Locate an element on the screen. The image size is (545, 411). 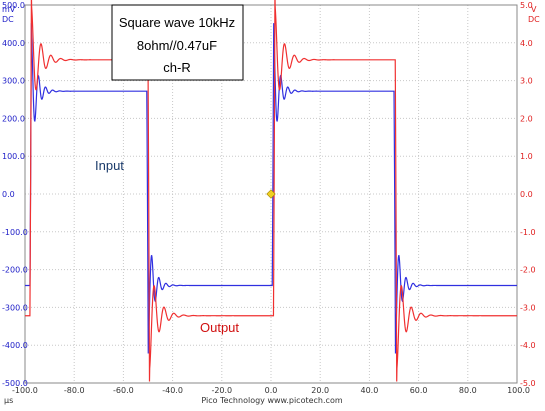
left-tick-label: -300.0 is located at coordinates (15, 307).